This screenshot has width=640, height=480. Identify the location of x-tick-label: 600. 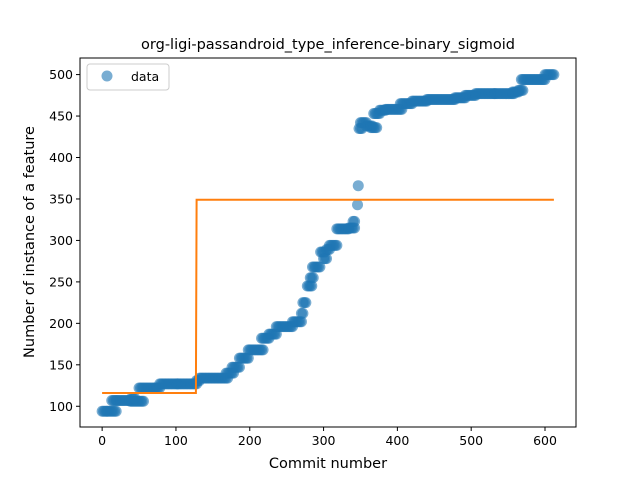
(545, 440).